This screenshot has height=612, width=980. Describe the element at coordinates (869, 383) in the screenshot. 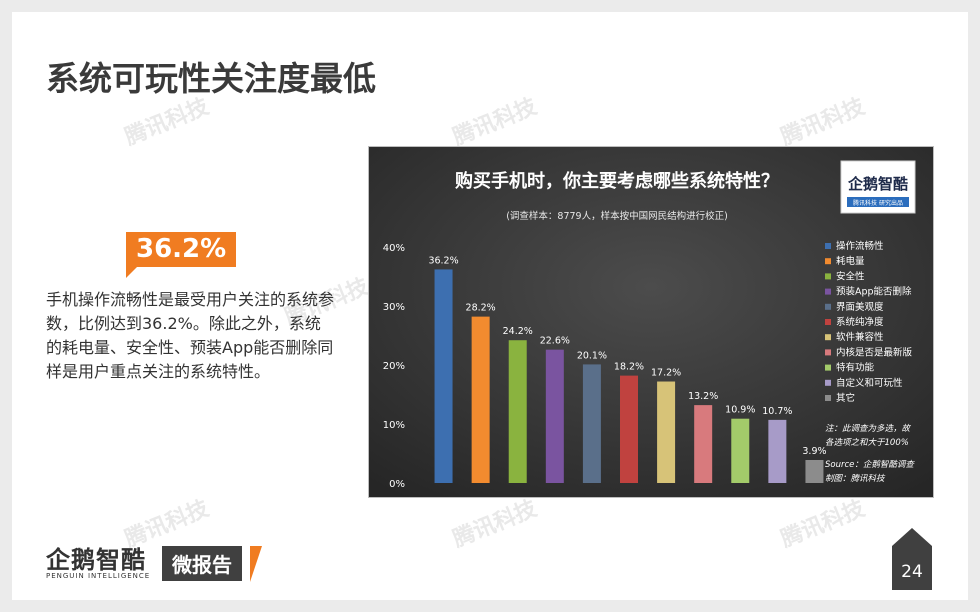

I see `legend-label: 自定义和可玩性` at that location.